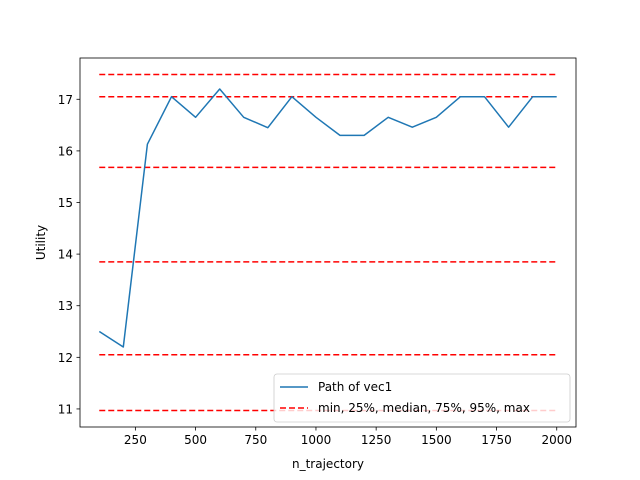 The image size is (640, 480). I want to click on legend-label-reference: min, 25%, median, 75%, 95%, max, so click(424, 408).